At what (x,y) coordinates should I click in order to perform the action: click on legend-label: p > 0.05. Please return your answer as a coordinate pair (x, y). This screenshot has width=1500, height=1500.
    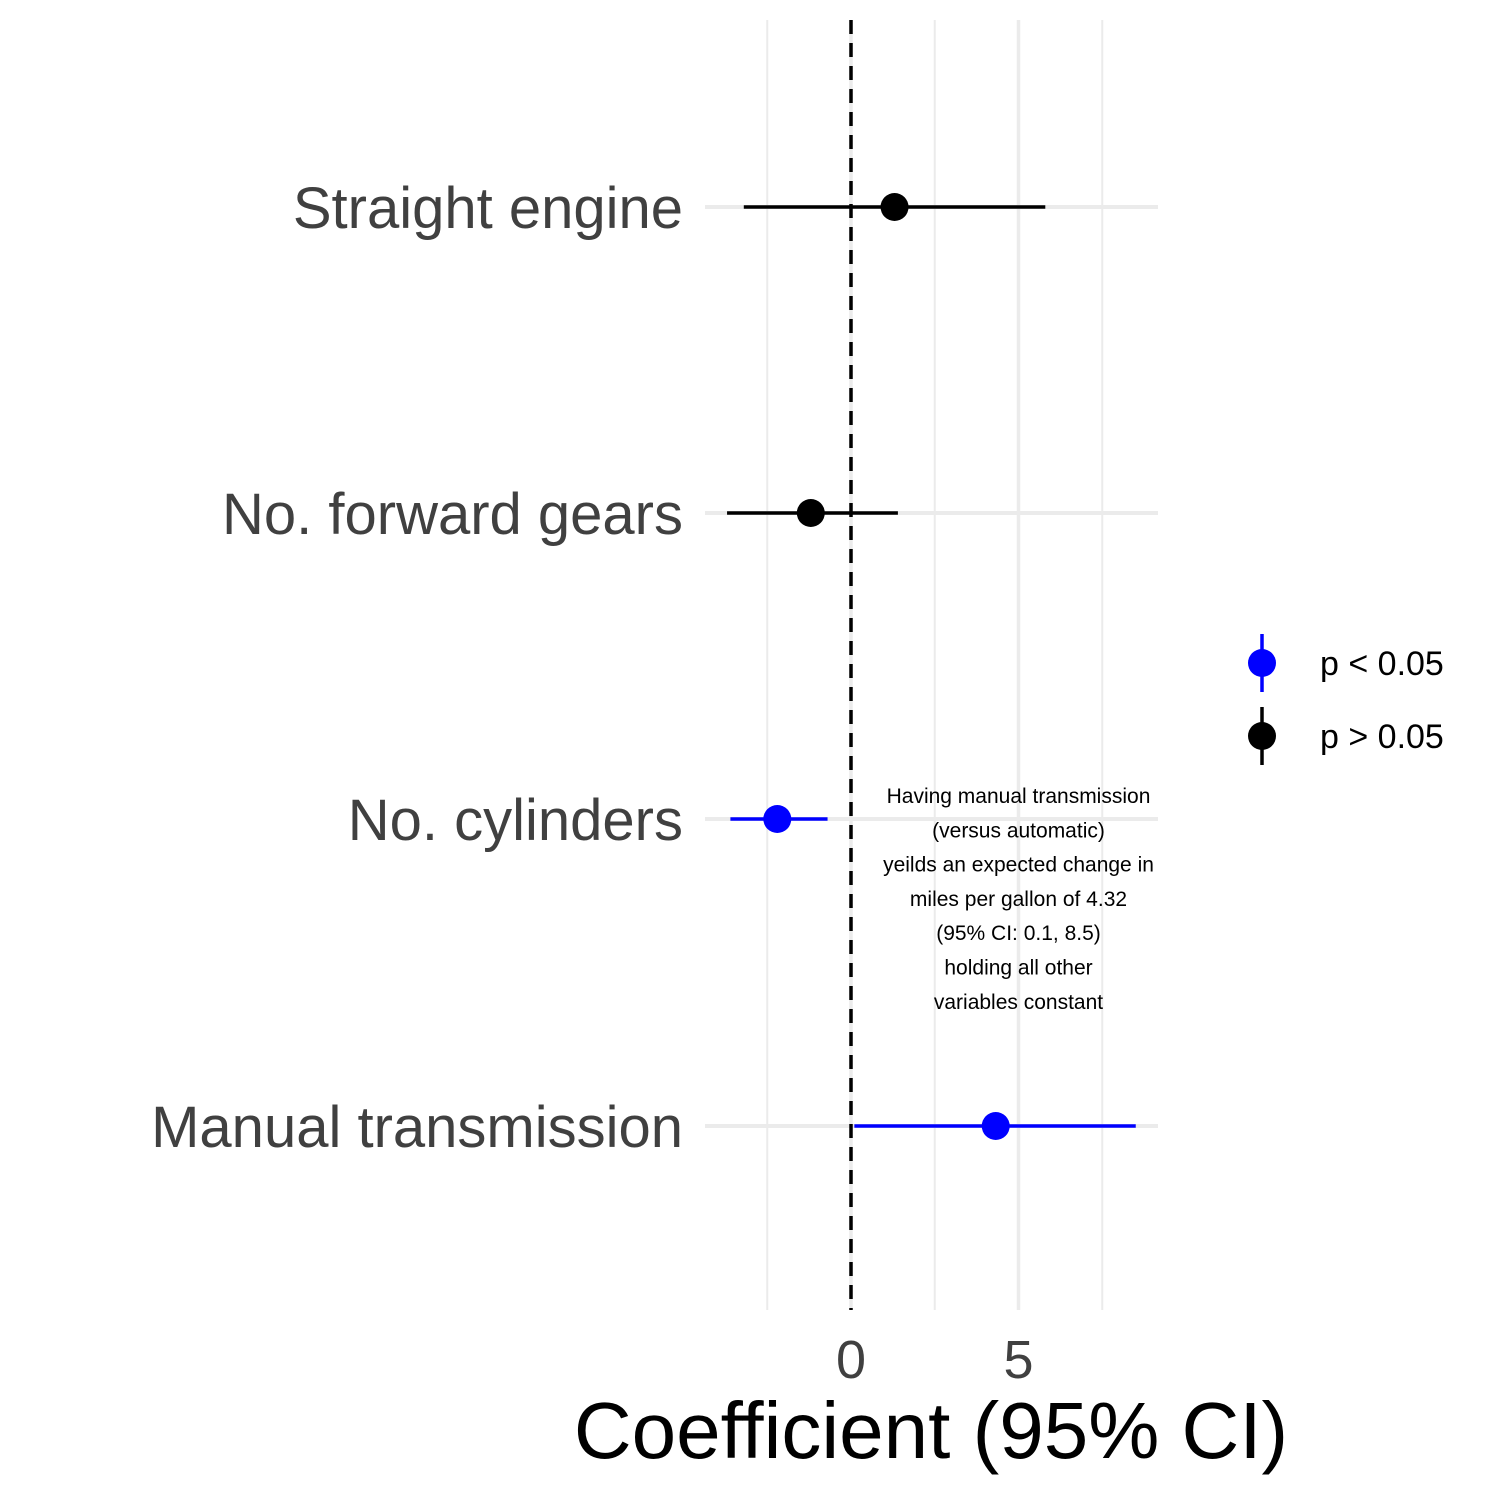
    Looking at the image, I should click on (1382, 737).